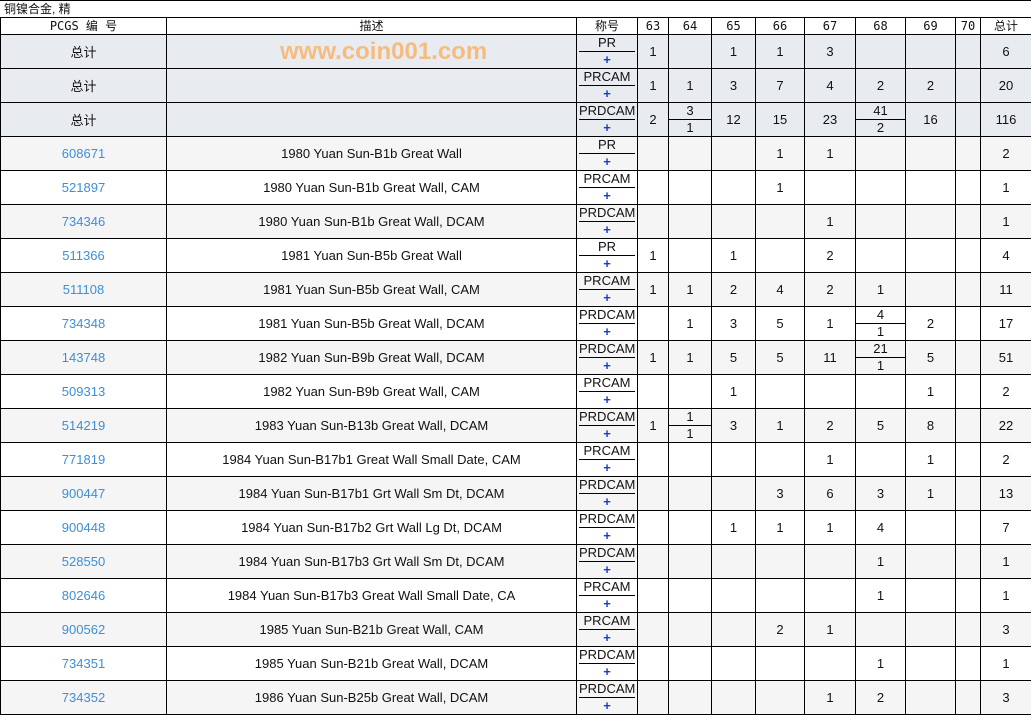 This screenshot has height=715, width=1031. What do you see at coordinates (371, 629) in the screenshot?
I see `description-cell: 1985 Yuan Sun-B21b Great Wall, CAM` at bounding box center [371, 629].